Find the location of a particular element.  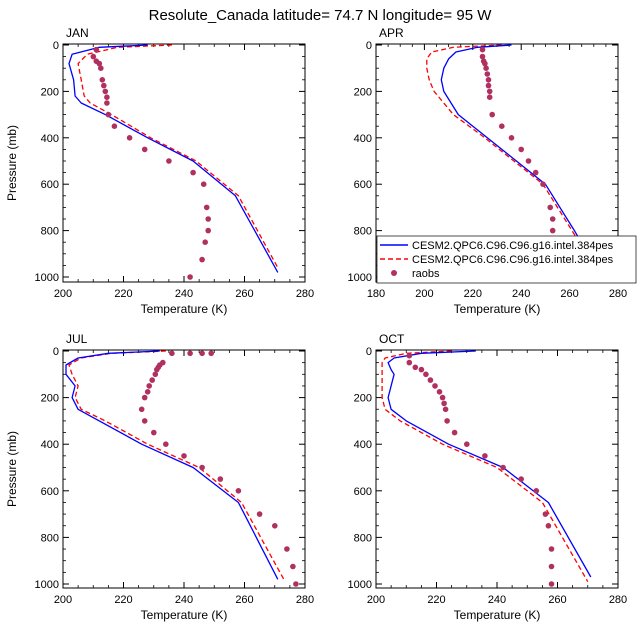

panel-jul-label: JUL is located at coordinates (77, 339).